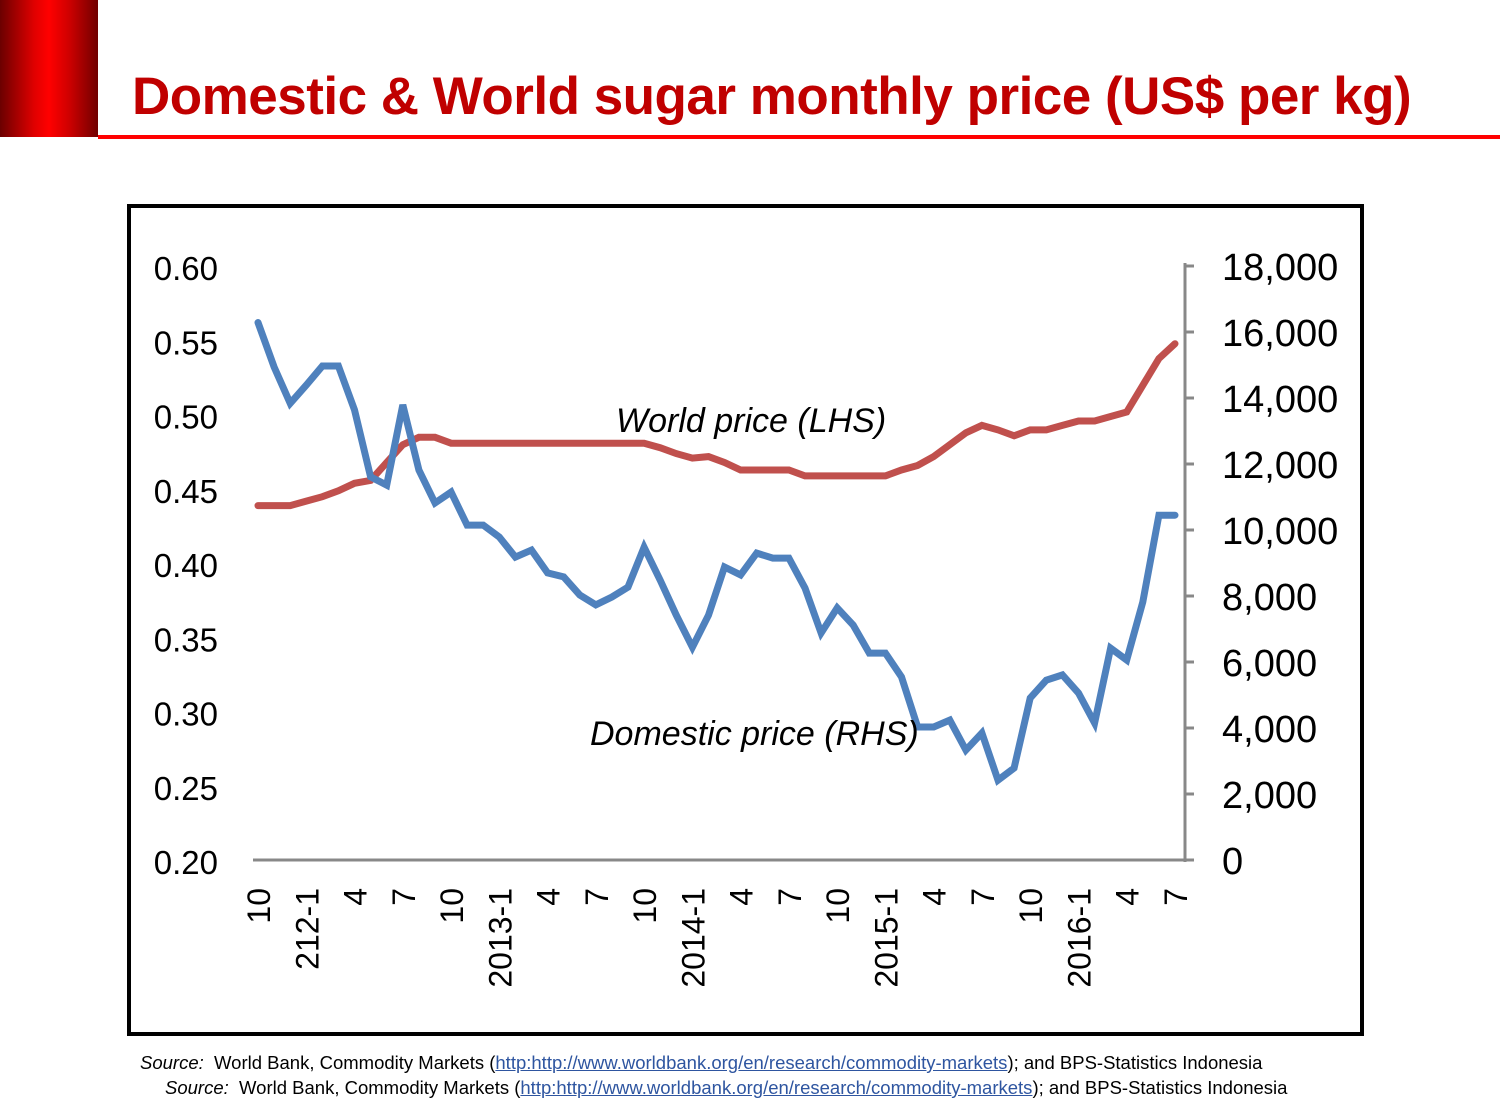 Image resolution: width=1500 pixels, height=1107 pixels. What do you see at coordinates (1280, 532) in the screenshot?
I see `right-y-tick-label: 10,000` at bounding box center [1280, 532].